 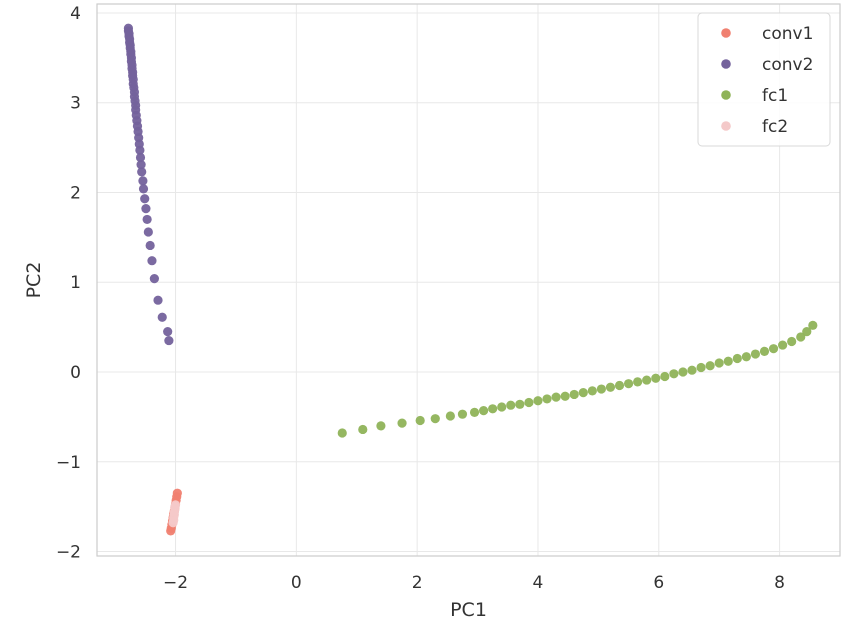 What do you see at coordinates (577, 379) in the screenshot?
I see `series-fc1` at bounding box center [577, 379].